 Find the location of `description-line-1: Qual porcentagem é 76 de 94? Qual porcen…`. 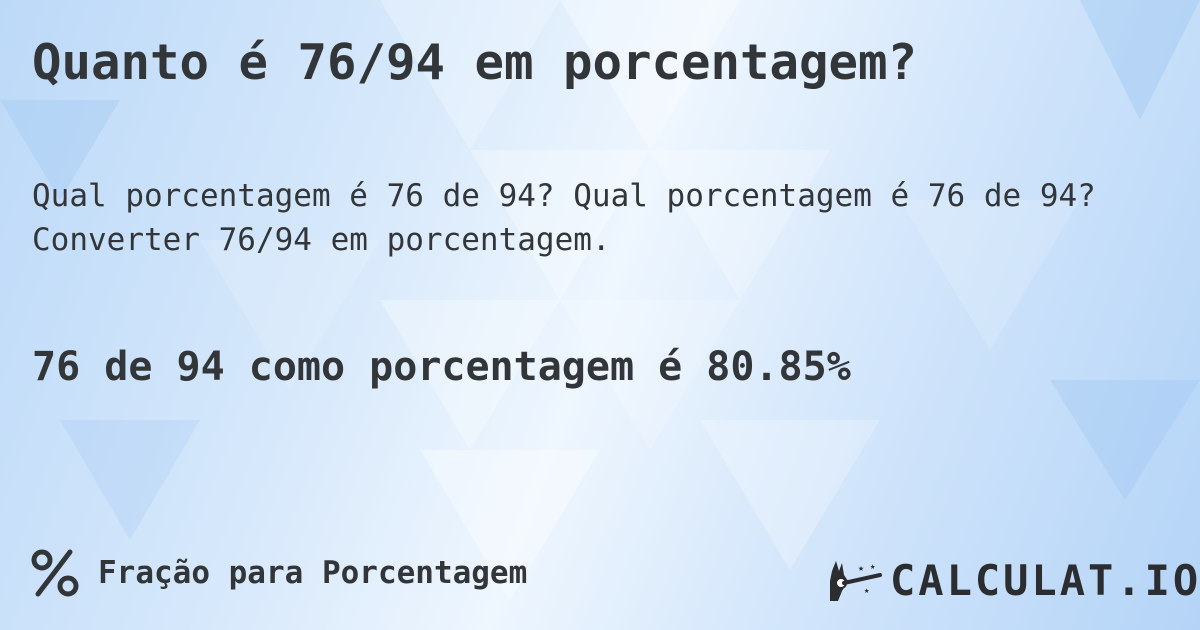

description-line-1: Qual porcentagem é 76 de 94? Qual porcen… is located at coordinates (564, 196).